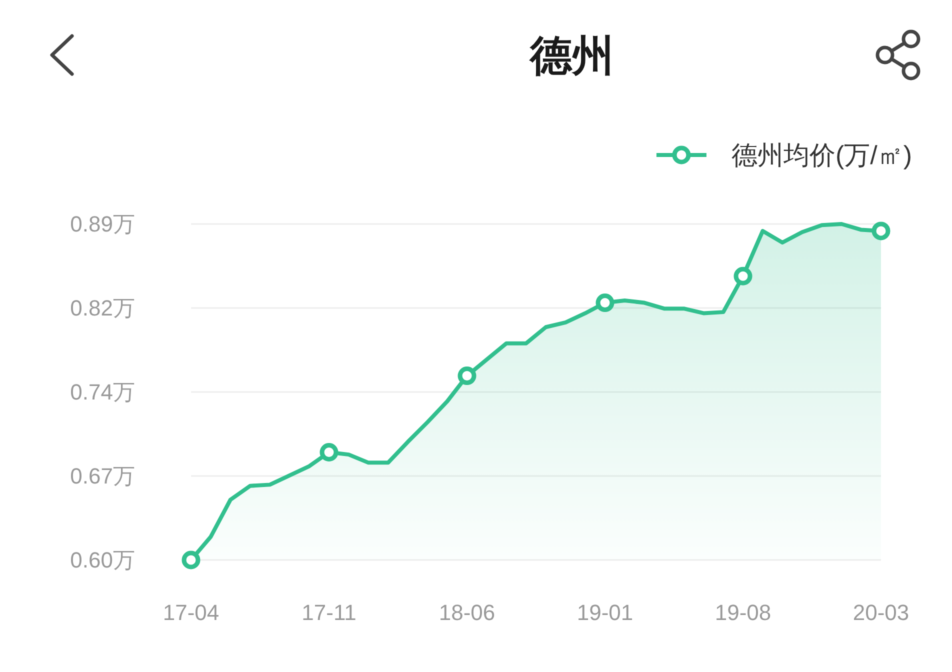 The width and height of the screenshot is (952, 672). What do you see at coordinates (102, 224) in the screenshot?
I see `y-tick-label: 0.89万` at bounding box center [102, 224].